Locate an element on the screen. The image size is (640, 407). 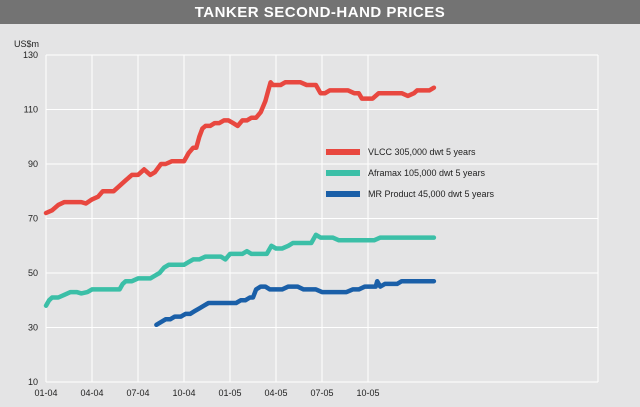
x-tick-label: 04-04 is located at coordinates (91, 393).